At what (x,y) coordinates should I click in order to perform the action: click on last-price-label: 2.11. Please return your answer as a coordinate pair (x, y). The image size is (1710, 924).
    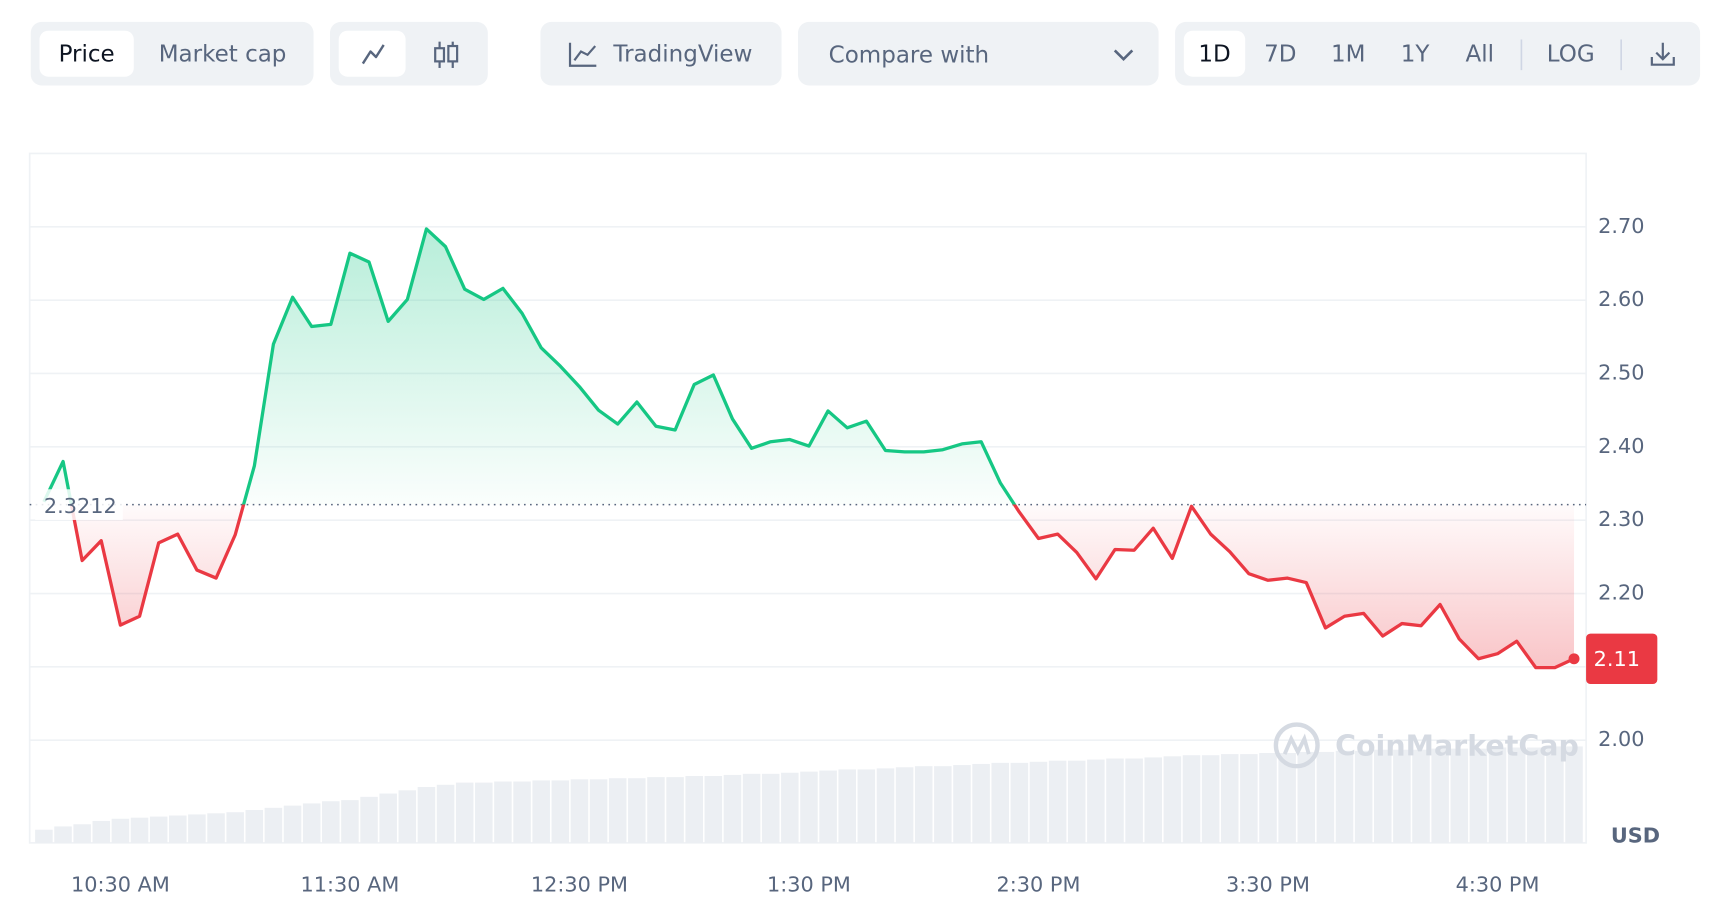
    Looking at the image, I should click on (1617, 659).